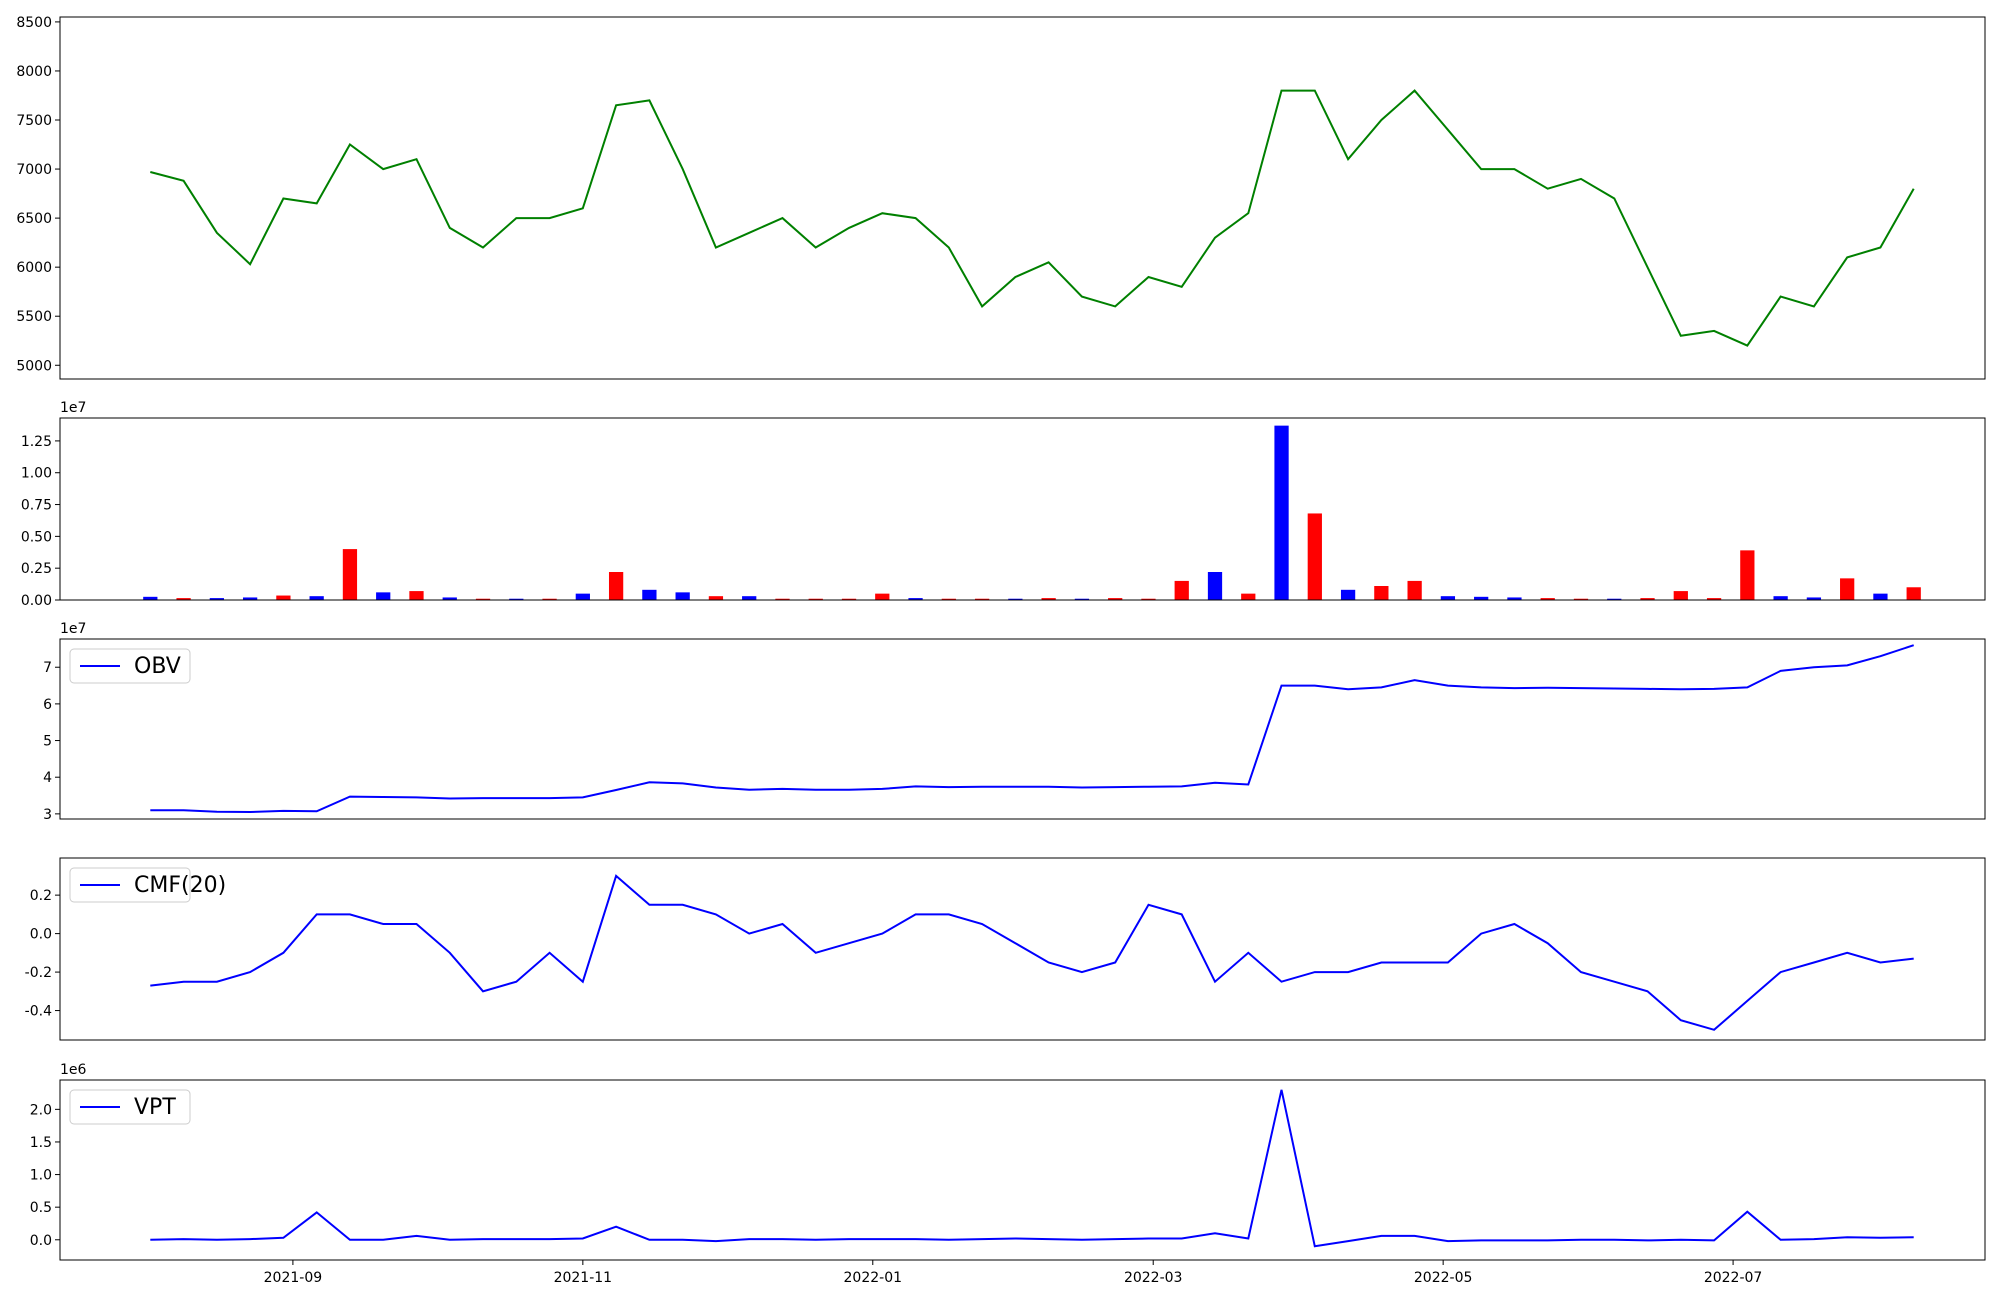 The image size is (2000, 1300). Describe the element at coordinates (180, 885) in the screenshot. I see `legend-label: CMF(20)` at that location.